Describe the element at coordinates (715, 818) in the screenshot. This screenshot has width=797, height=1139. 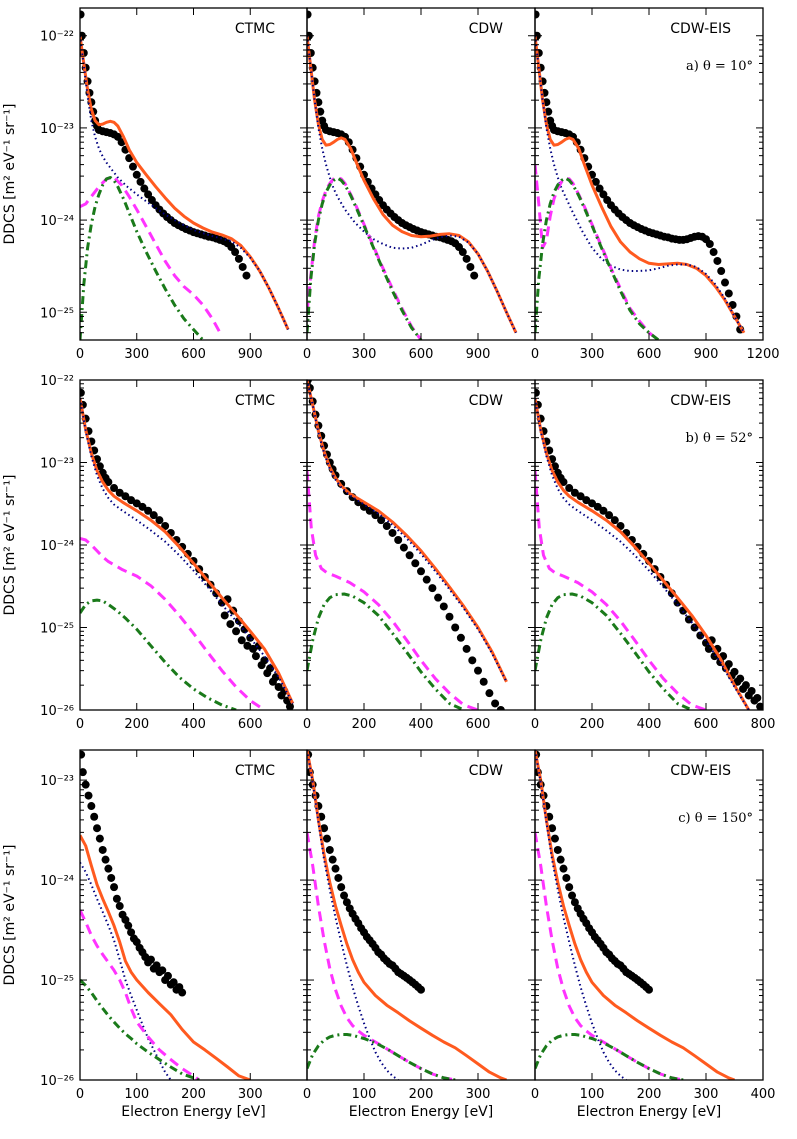
I see `angle-label: c) θ = 150°` at that location.